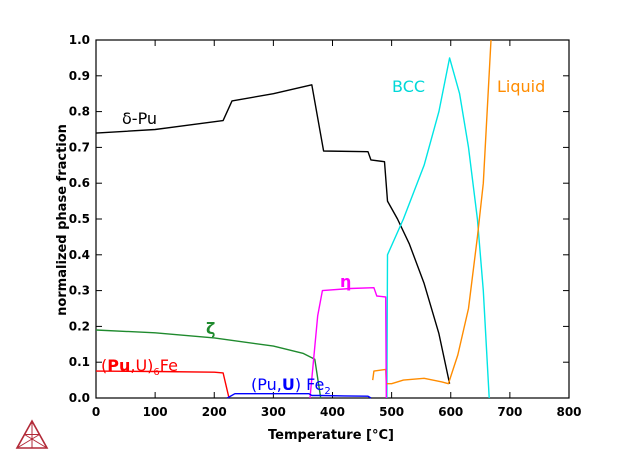  Describe the element at coordinates (408, 86) in the screenshot. I see `series-label-bcc: BCC` at that location.